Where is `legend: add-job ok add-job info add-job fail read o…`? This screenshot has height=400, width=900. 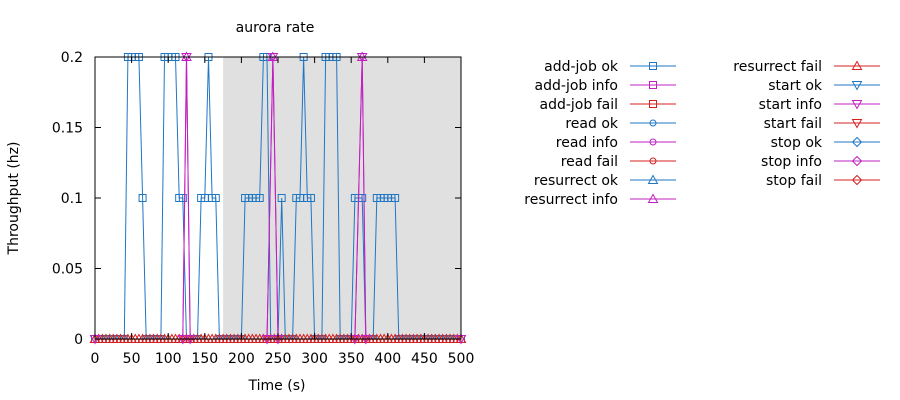
legend: add-job ok add-job info add-job fail read o… is located at coordinates (702, 133).